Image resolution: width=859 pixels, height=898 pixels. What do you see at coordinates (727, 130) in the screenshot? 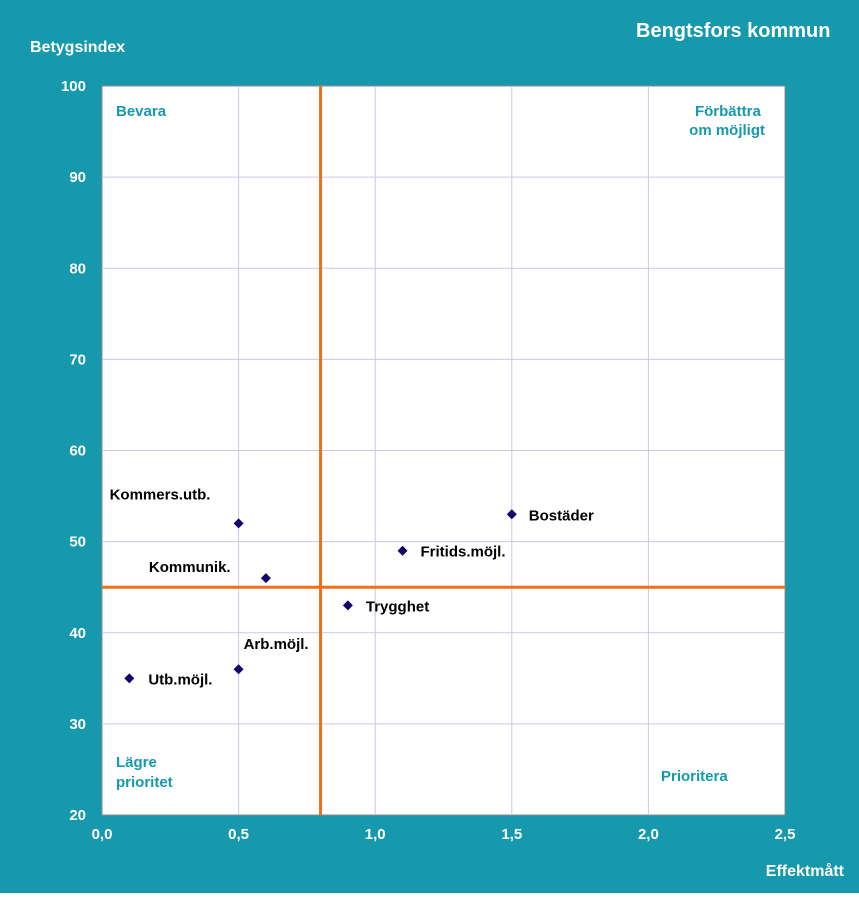
I see `quadrant-label-top-right-line2: om möjligt` at bounding box center [727, 130].